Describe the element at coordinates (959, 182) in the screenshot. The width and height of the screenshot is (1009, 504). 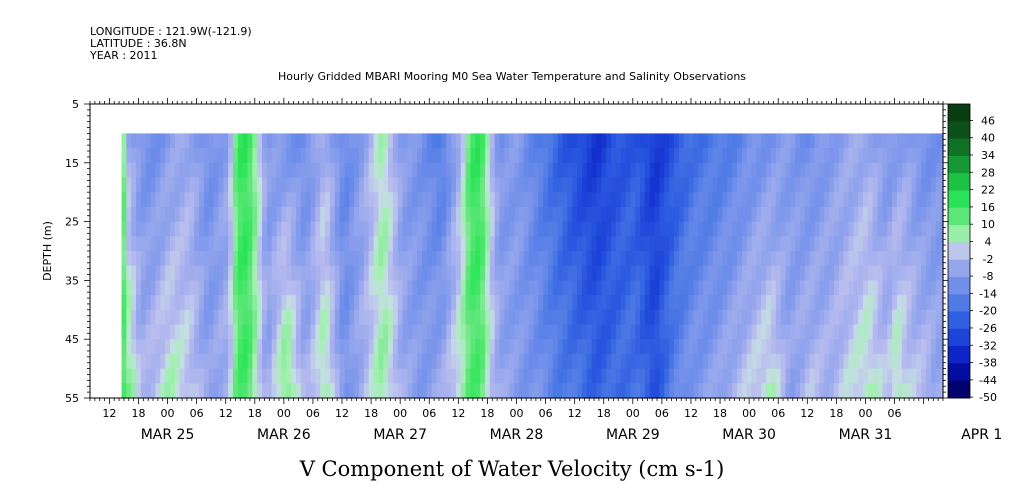
I see `colorbar-swatch` at that location.